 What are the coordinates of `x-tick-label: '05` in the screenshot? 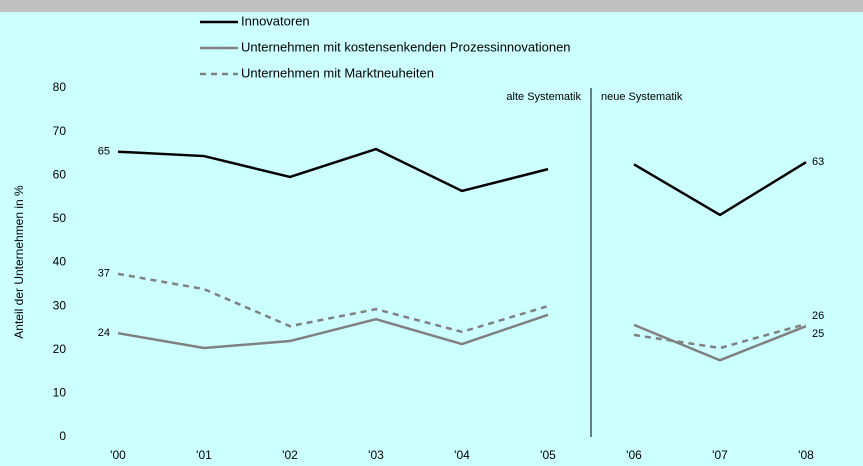 It's located at (548, 455).